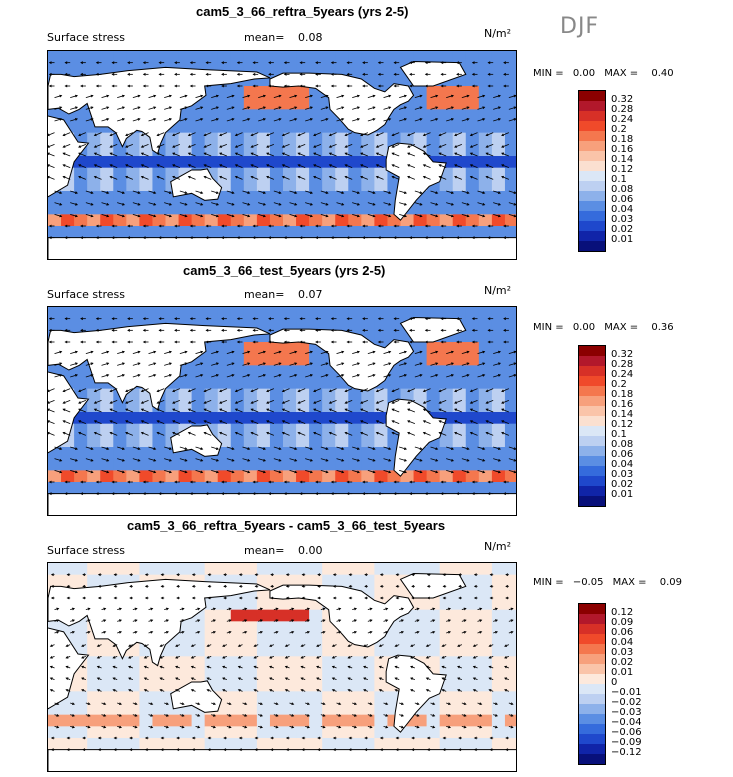 This screenshot has width=733, height=777. What do you see at coordinates (622, 119) in the screenshot?
I see `colorbar-tick-label: 0.24` at bounding box center [622, 119].